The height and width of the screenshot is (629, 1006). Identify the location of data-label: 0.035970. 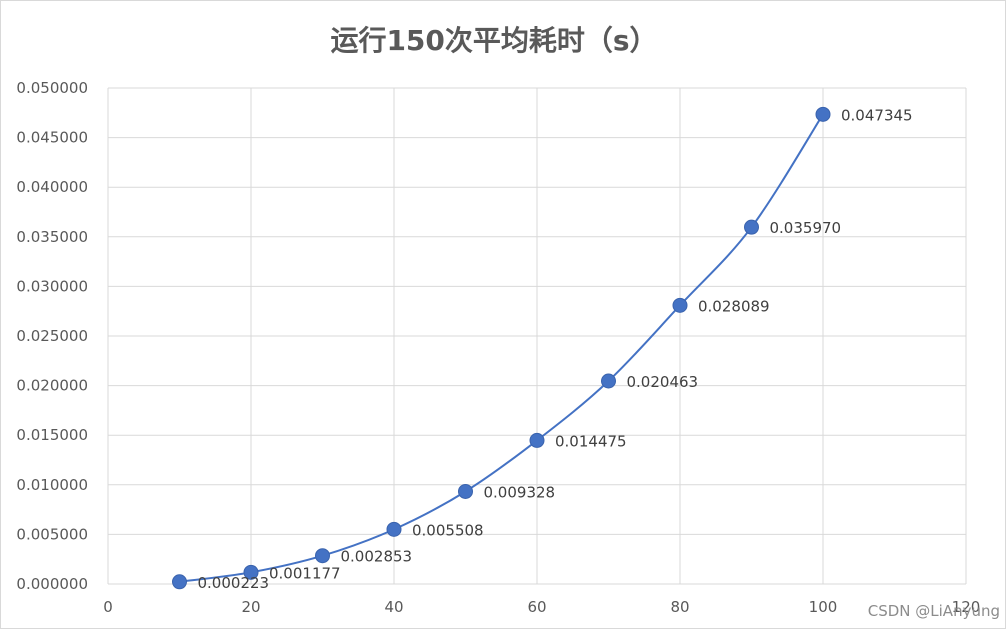
(806, 228).